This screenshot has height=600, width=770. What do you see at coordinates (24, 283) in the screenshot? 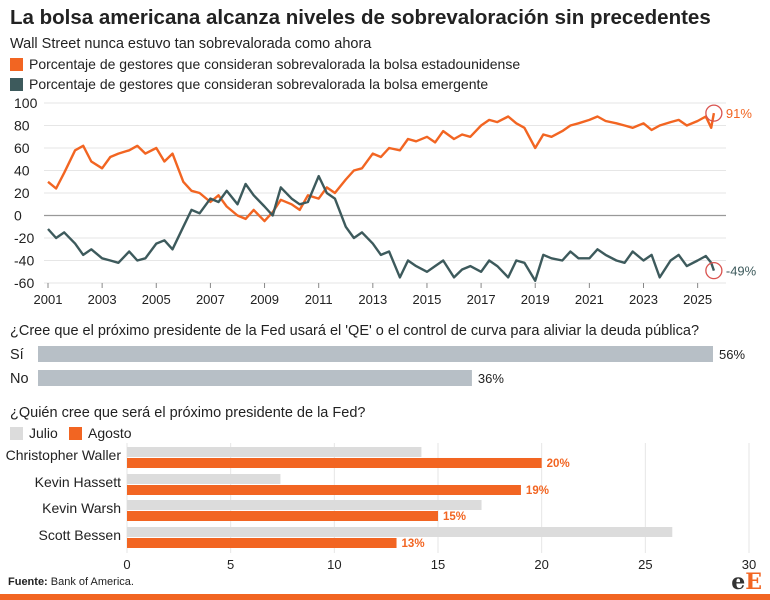
I see `line-y-tick-label-0: -60` at bounding box center [24, 283].